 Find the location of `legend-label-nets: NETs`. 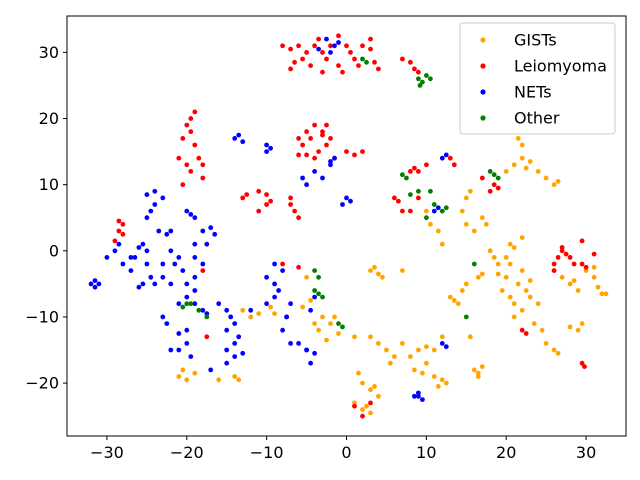

legend-label-nets: NETs is located at coordinates (533, 92).